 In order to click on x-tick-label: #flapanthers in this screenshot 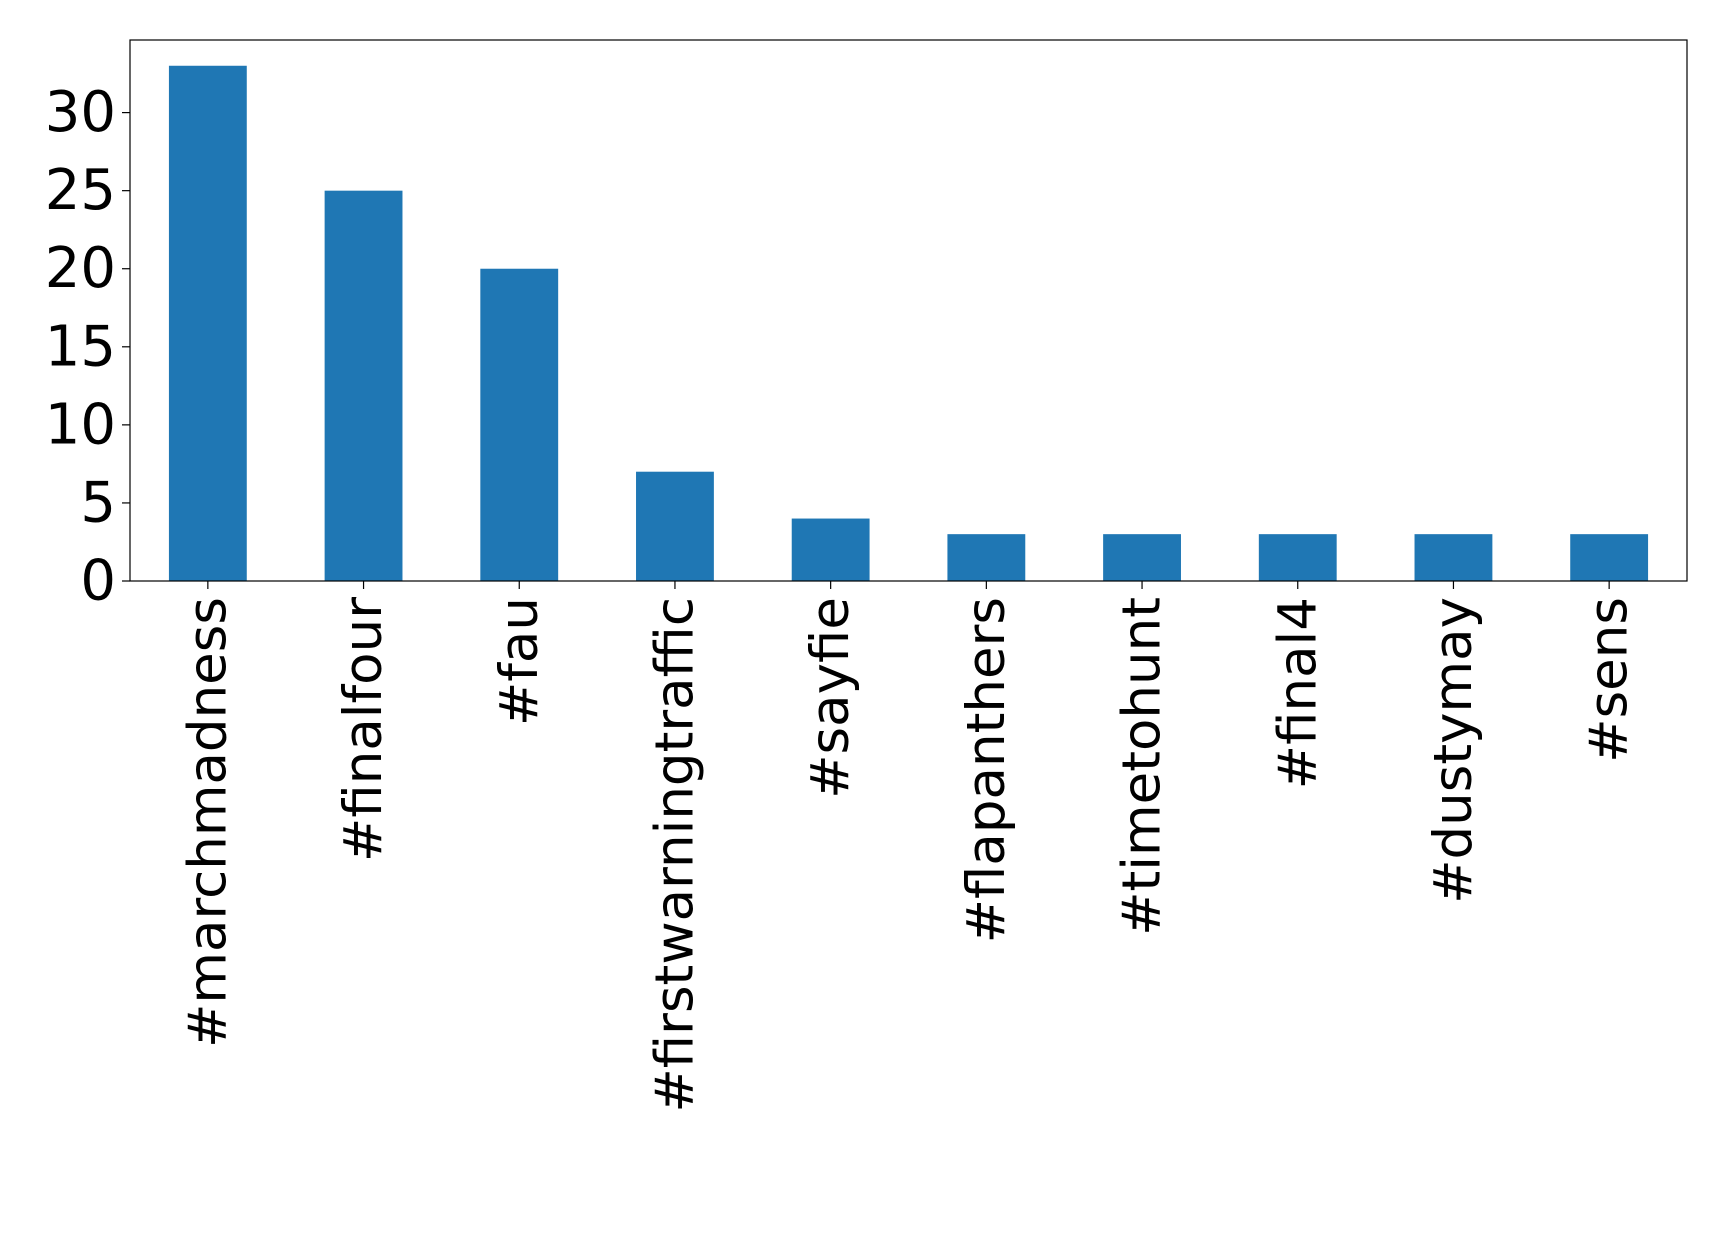, I will do `click(986, 770)`.